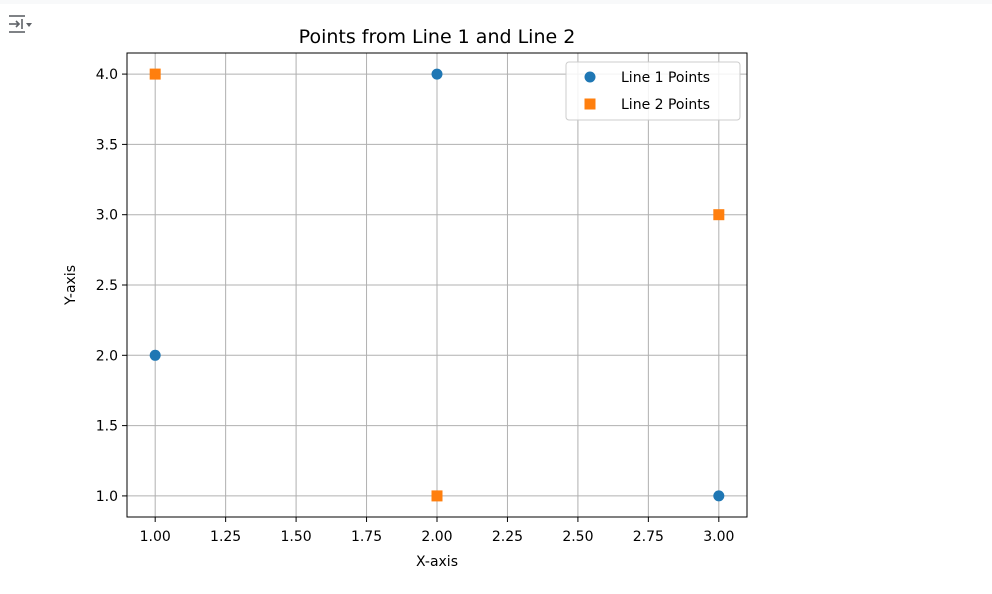  I want to click on x-tick-label: 2.00, so click(436, 537).